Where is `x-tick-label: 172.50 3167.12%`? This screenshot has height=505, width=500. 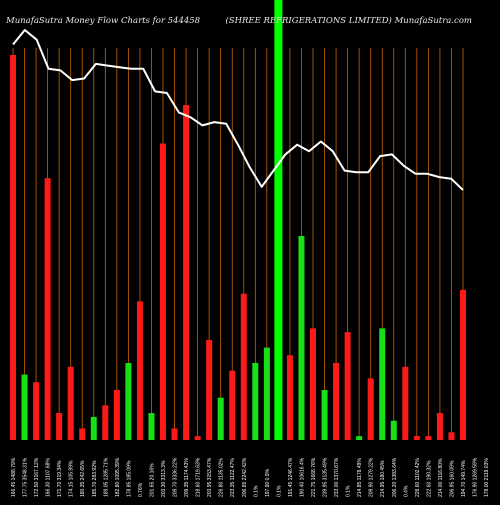
x-tick-label: 172.50 3167.12% is located at coordinates (37, 477).